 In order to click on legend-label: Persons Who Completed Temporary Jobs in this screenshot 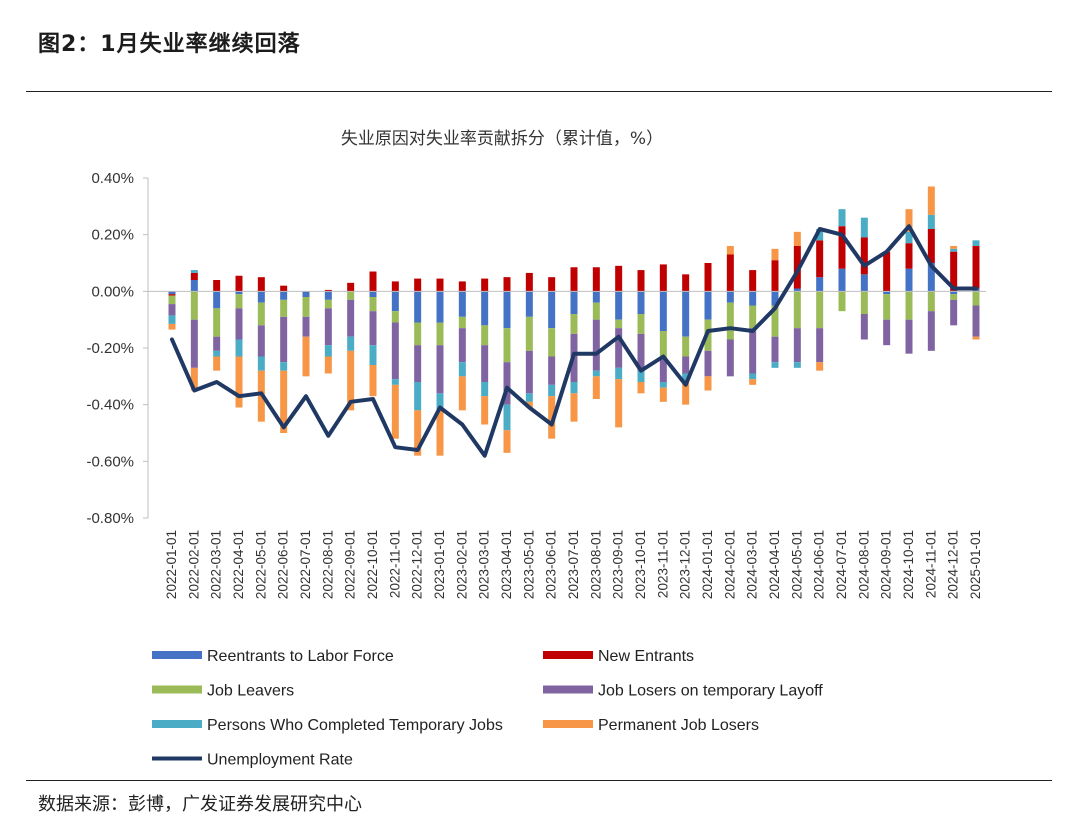, I will do `click(355, 725)`.